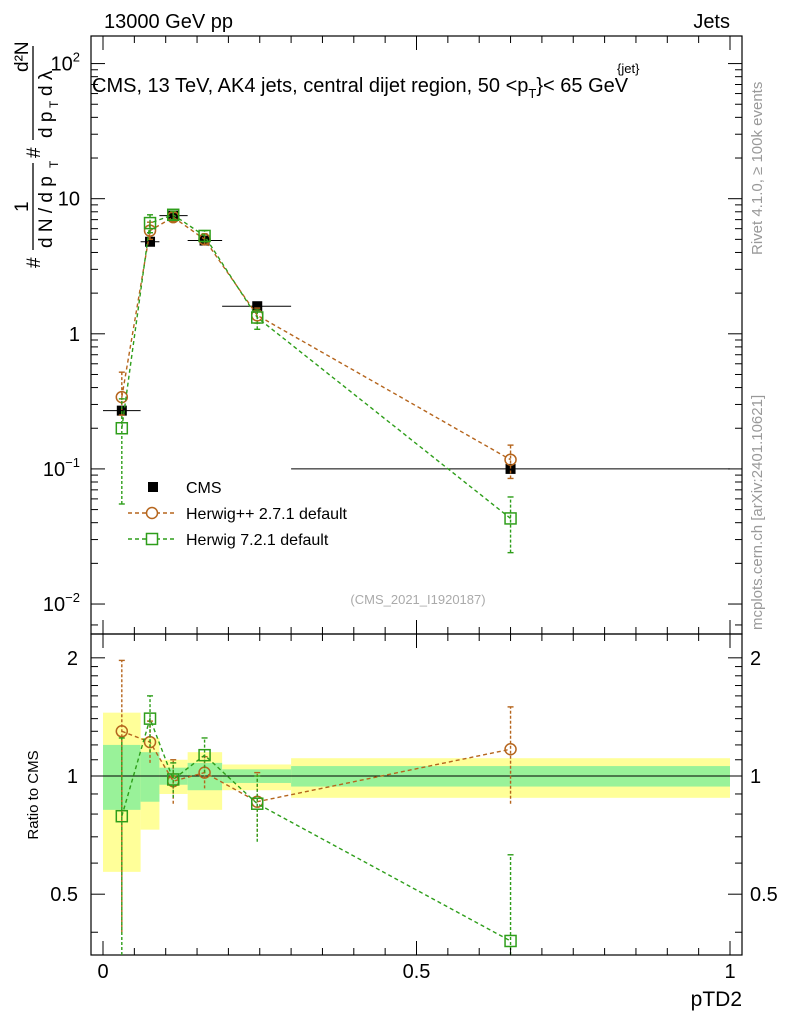 The width and height of the screenshot is (786, 1024). Describe the element at coordinates (755, 777) in the screenshot. I see `y-tick-label-ratio-right-1: 1` at that location.